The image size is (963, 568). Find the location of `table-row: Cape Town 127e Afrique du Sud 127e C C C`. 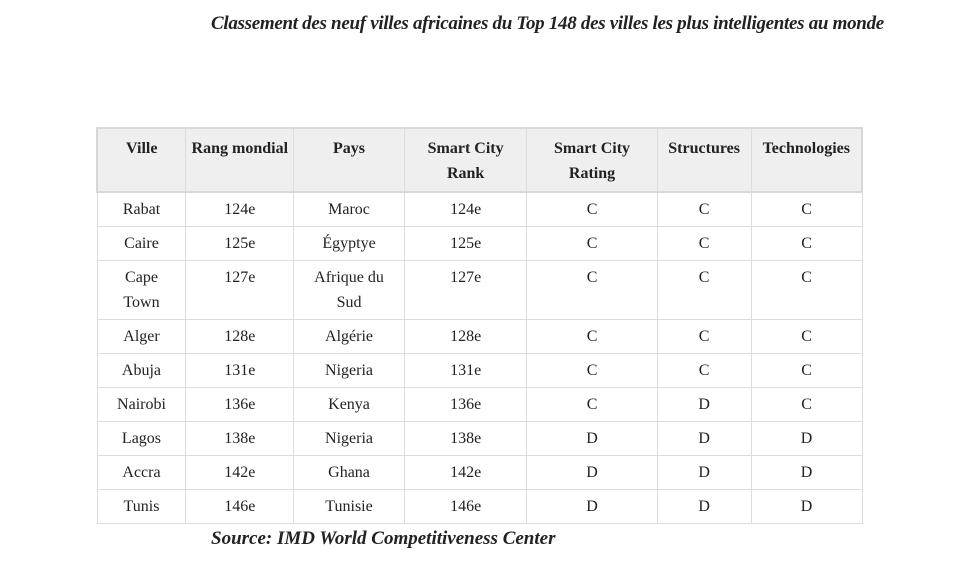

table-row: Cape Town 127e Afrique du Sud 127e C C C is located at coordinates (479, 290).